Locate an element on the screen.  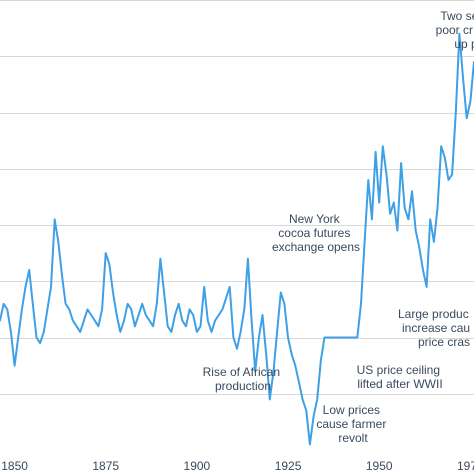
annotation-low-prices-farmer-revolt: Low prices cause farmer revolt is located at coordinates (352, 424).